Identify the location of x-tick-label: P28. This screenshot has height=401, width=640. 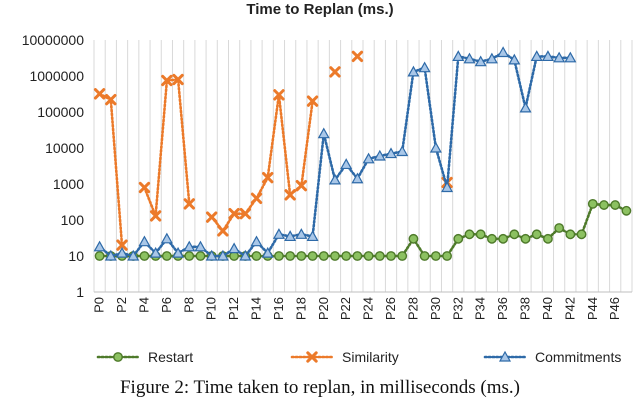
(412, 308).